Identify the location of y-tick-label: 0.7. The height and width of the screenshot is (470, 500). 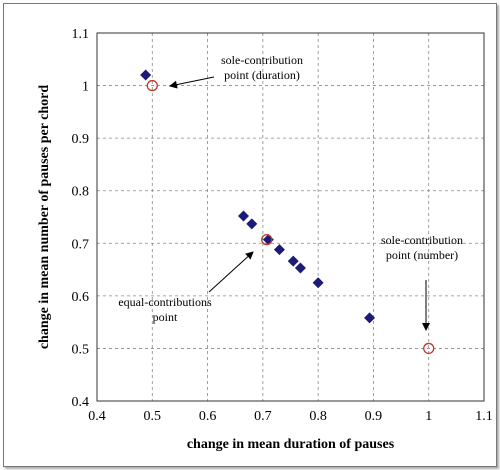
(81, 244).